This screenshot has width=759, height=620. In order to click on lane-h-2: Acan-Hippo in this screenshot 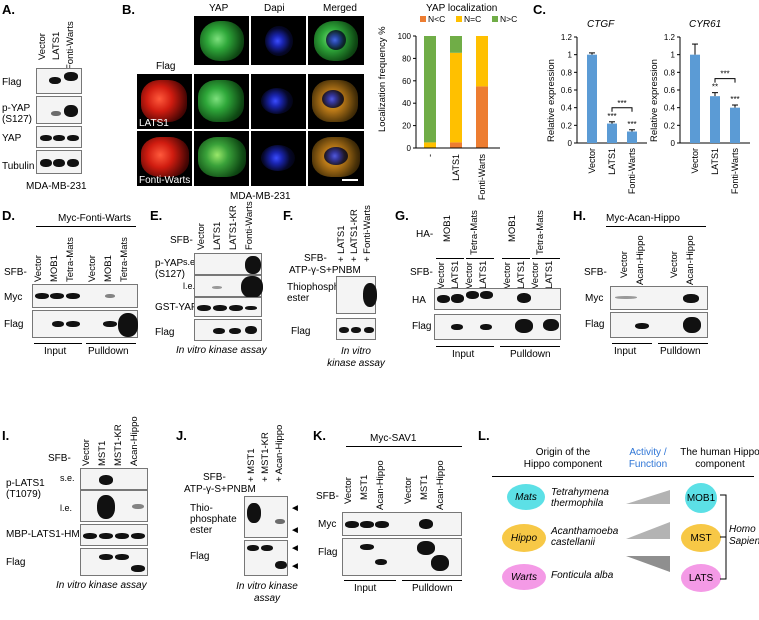, I will do `click(640, 260)`.